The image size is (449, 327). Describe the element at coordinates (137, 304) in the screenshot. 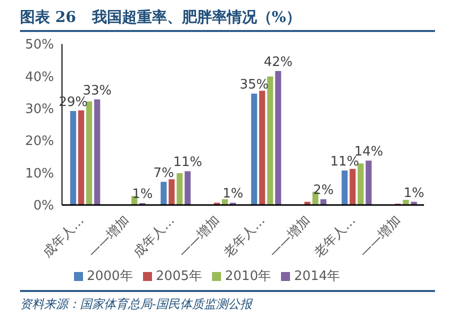

I see `text: 资料来源：国家体育总局-国民体质监测公报` at that location.